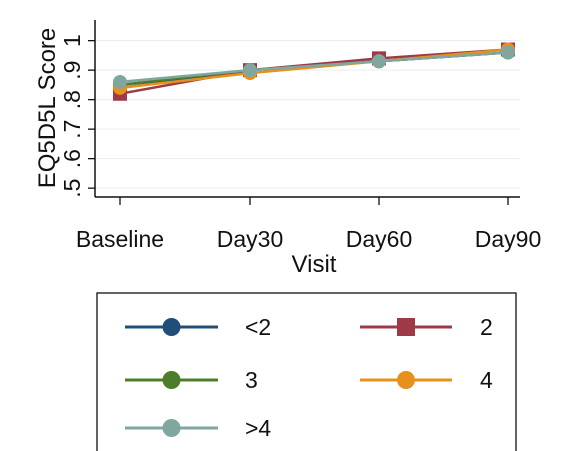 This screenshot has width=577, height=451. I want to click on y-ticks: .5 .6 .7 .8 .9 1, so click(77, 116).